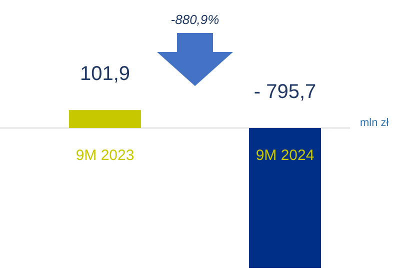 This screenshot has height=271, width=406. Describe the element at coordinates (105, 155) in the screenshot. I see `x-tick-label: 9M 2023` at that location.